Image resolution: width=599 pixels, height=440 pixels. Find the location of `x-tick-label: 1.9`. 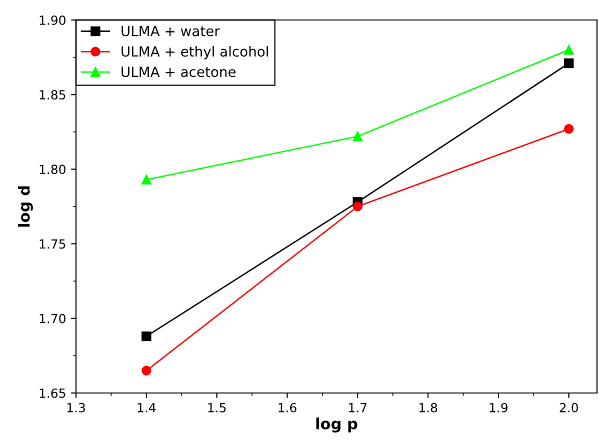

x-tick-label: 1.9 is located at coordinates (499, 407).